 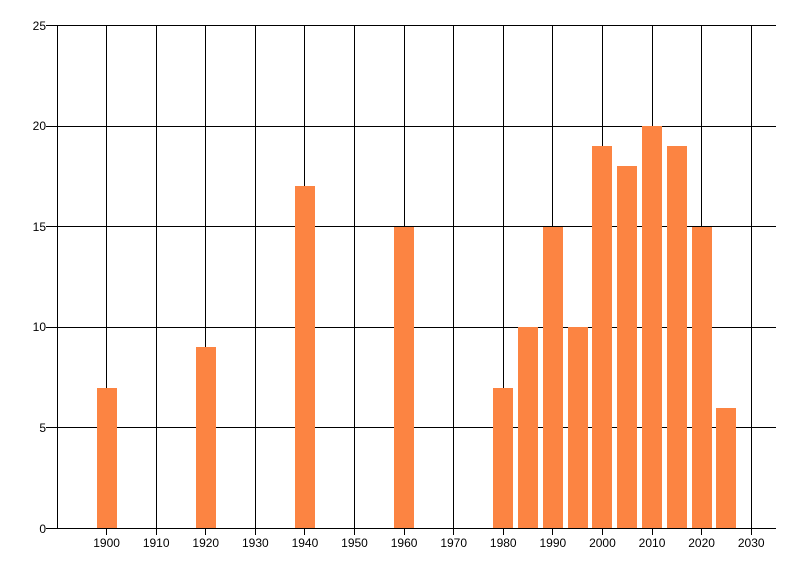 I want to click on y-tick-label: 25, so click(x=39, y=25).